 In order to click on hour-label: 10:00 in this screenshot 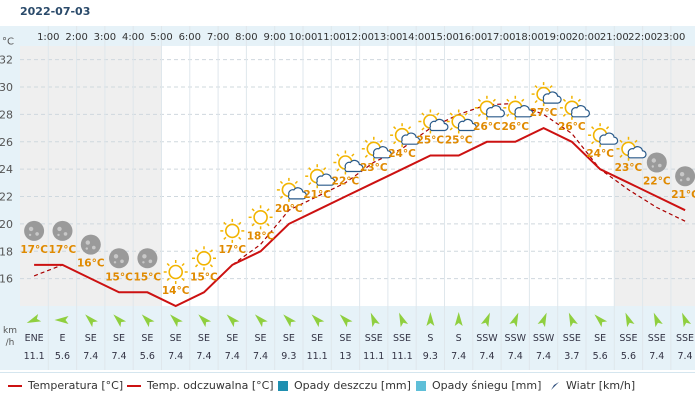, I will do `click(303, 37)`.